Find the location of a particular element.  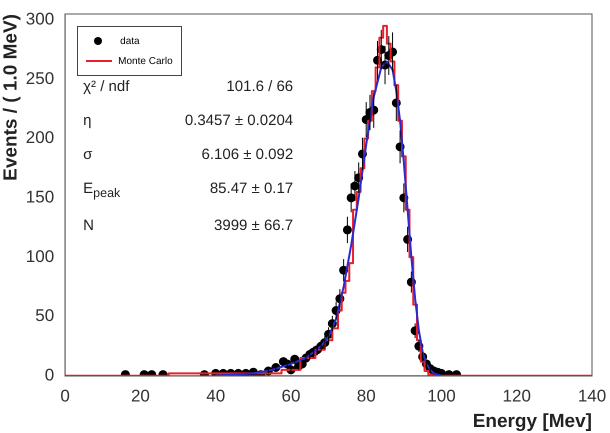

annotation: 6.106 ± 0.092 is located at coordinates (247, 154).